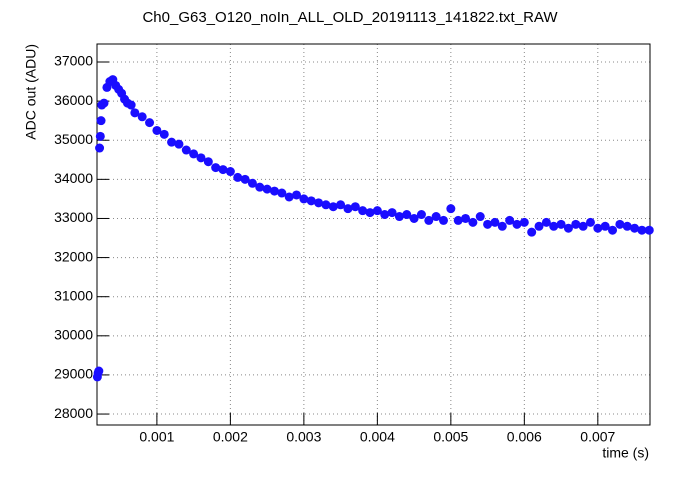 This screenshot has height=480, width=698. Describe the element at coordinates (156, 437) in the screenshot. I see `x-tick-label: 0.001` at that location.